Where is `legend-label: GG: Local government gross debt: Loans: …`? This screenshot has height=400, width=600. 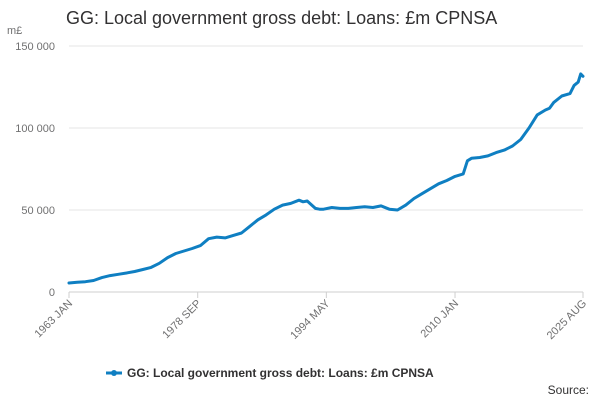
legend-label: GG: Local government gross debt: Loans: … is located at coordinates (280, 373).